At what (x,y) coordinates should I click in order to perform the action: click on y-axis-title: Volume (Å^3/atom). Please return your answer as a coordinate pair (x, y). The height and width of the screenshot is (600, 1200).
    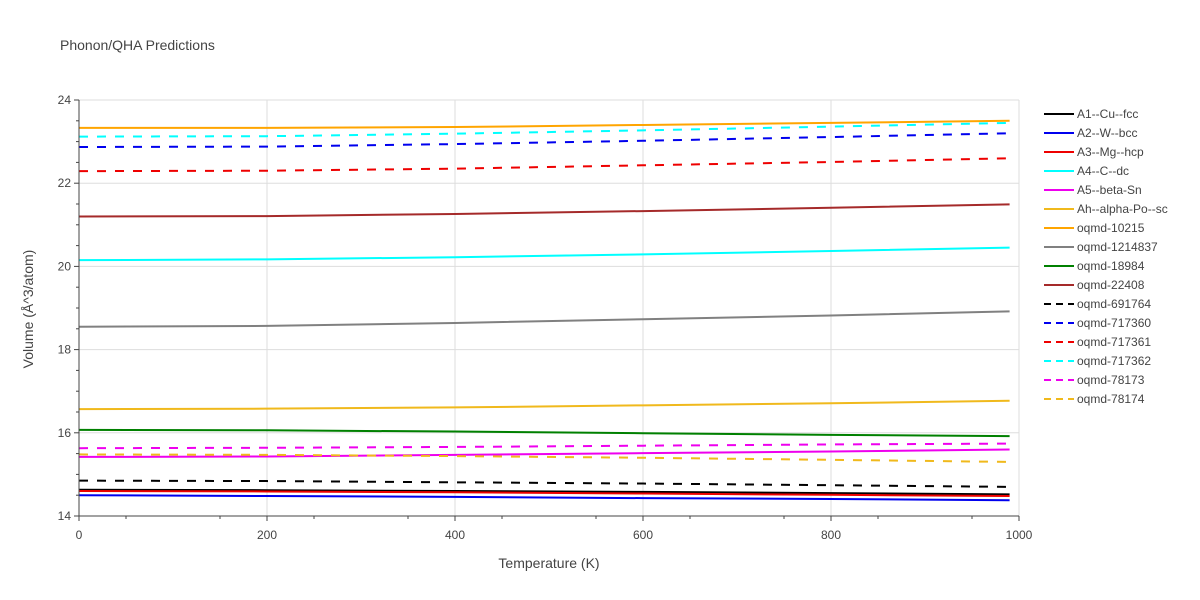
    Looking at the image, I should click on (28, 309).